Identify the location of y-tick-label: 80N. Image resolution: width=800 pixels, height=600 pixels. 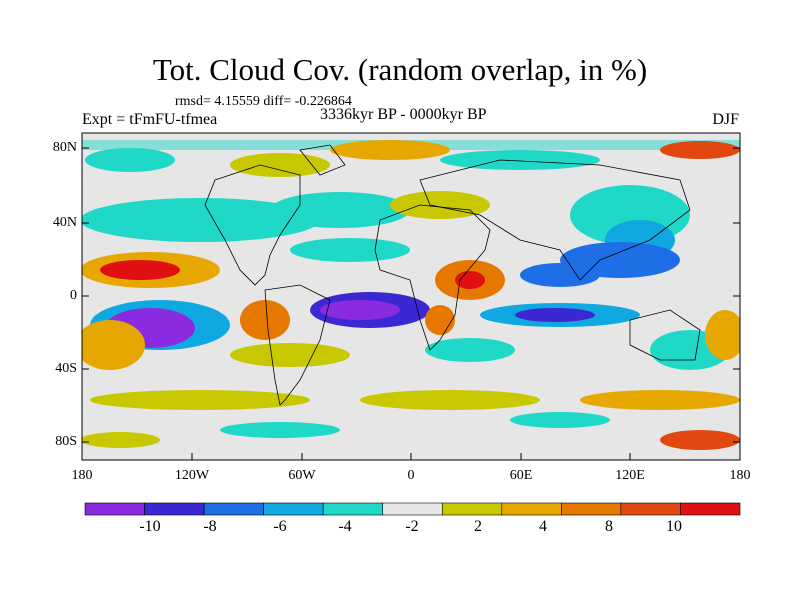
(64, 147).